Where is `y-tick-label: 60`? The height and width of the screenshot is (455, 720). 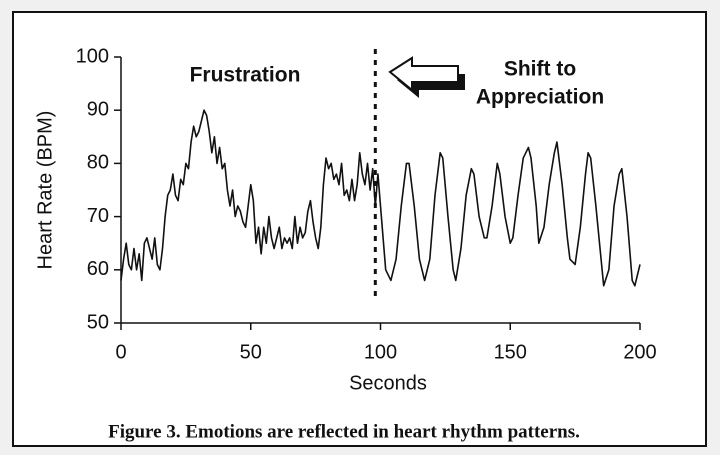 y-tick-label: 60 is located at coordinates (98, 269).